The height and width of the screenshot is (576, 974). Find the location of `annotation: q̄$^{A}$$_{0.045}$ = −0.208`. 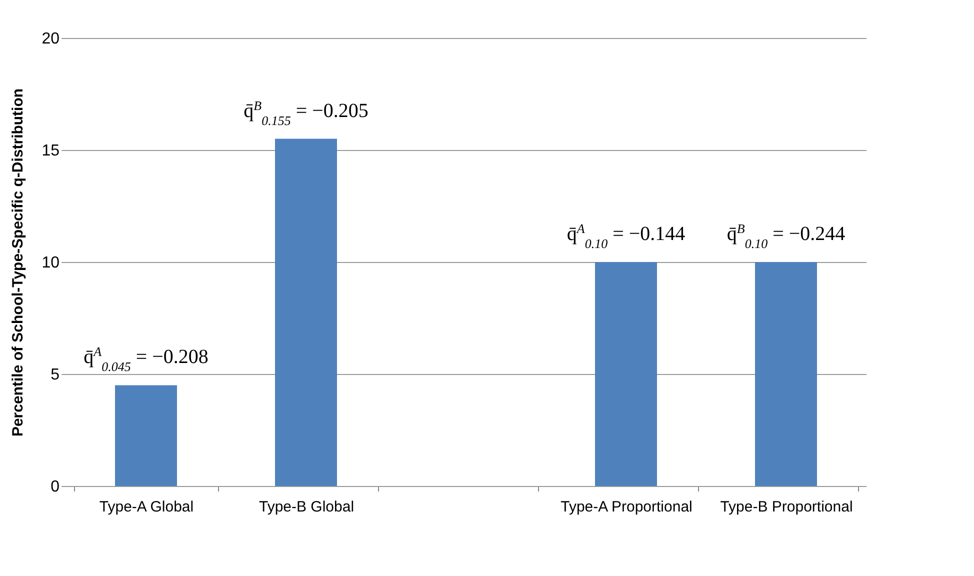

annotation: q̄$^{A}$$_{0.045}$ = −0.208 is located at coordinates (146, 359).